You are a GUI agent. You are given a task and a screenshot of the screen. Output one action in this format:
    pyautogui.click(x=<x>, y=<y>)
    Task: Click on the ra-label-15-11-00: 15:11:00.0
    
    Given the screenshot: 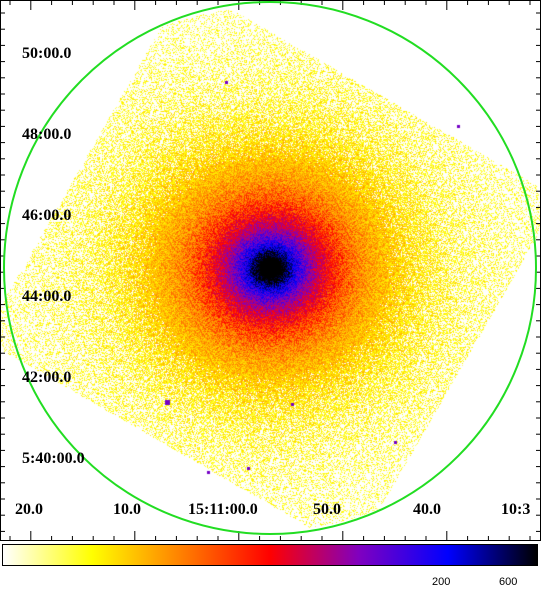 What is the action you would take?
    pyautogui.click(x=223, y=509)
    